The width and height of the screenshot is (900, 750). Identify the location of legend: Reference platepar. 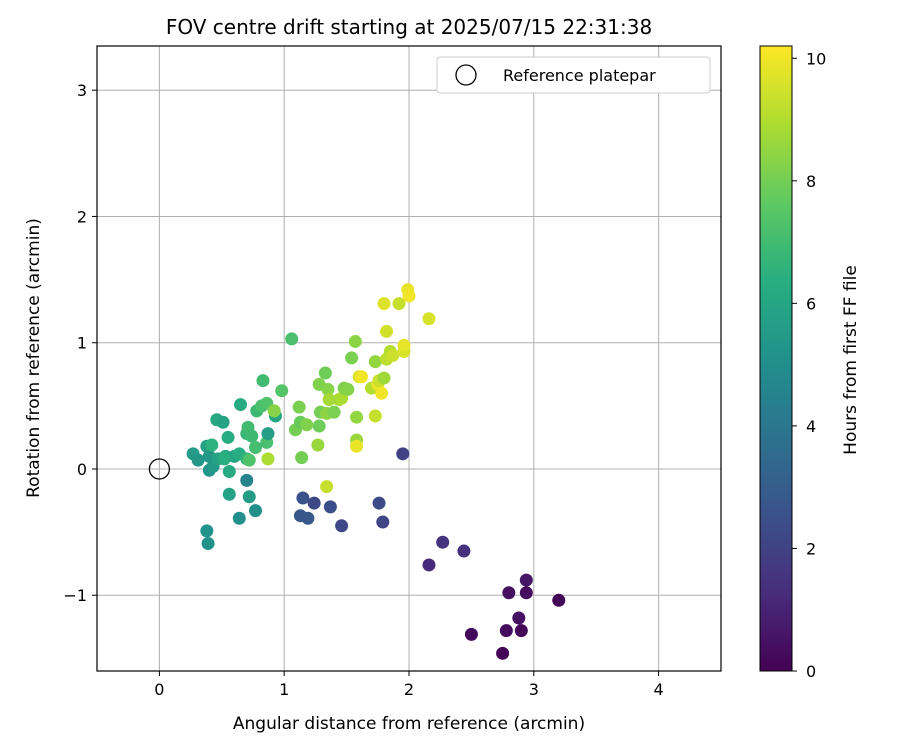
(573, 75).